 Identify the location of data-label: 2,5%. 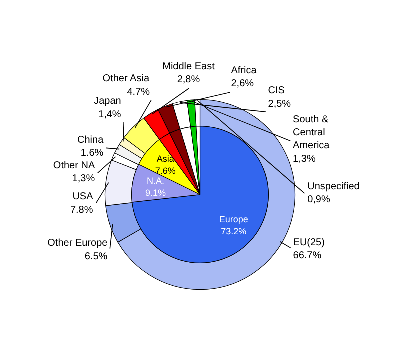
(280, 104).